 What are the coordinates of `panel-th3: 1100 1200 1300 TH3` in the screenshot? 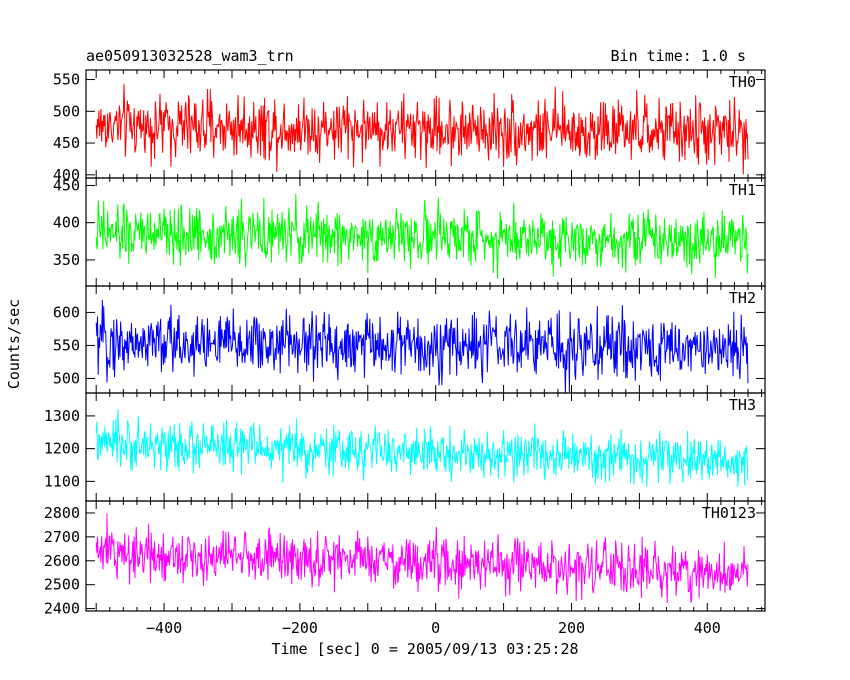 It's located at (405, 447).